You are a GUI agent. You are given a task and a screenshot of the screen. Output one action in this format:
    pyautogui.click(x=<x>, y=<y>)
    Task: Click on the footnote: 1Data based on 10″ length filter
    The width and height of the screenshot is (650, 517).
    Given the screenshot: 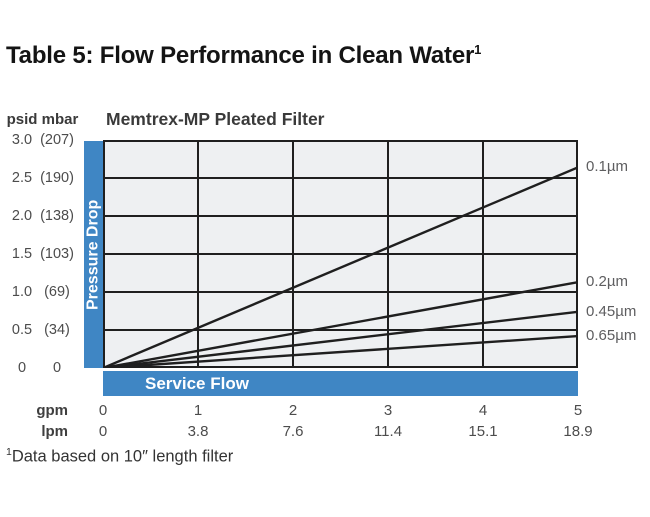 What is the action you would take?
    pyautogui.click(x=119, y=456)
    